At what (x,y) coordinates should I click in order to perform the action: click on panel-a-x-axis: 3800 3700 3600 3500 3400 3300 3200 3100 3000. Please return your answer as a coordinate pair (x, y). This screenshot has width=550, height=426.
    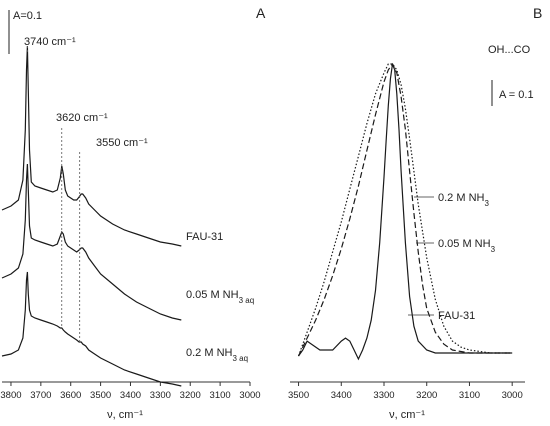
    Looking at the image, I should click on (130, 391).